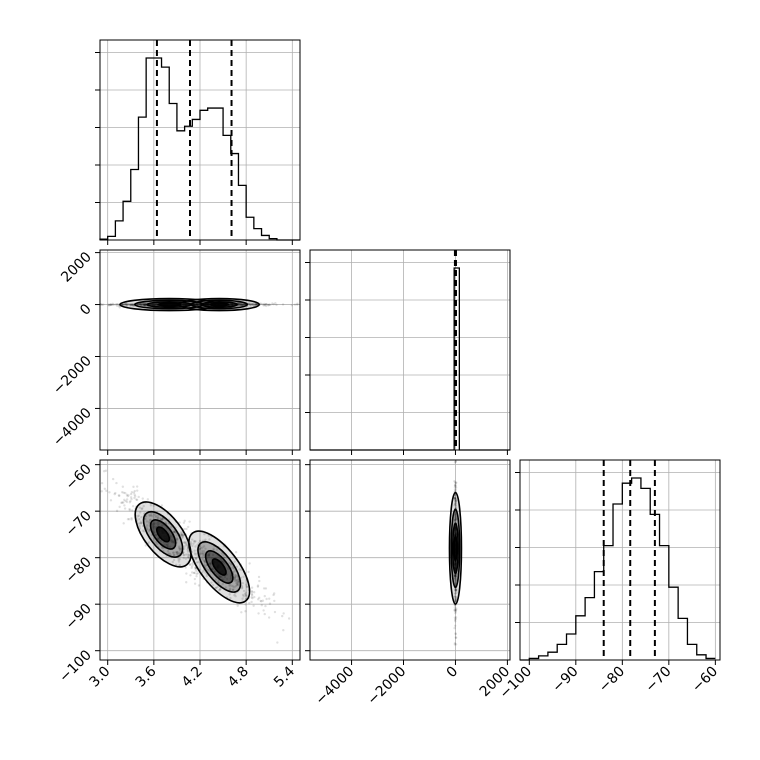  Describe the element at coordinates (72, 375) in the screenshot. I see `y-tick-label: −2000` at that location.